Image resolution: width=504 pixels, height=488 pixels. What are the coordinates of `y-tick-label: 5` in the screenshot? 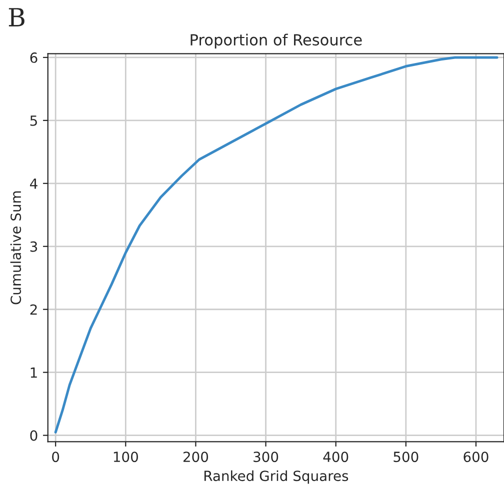 It's located at (33, 121).